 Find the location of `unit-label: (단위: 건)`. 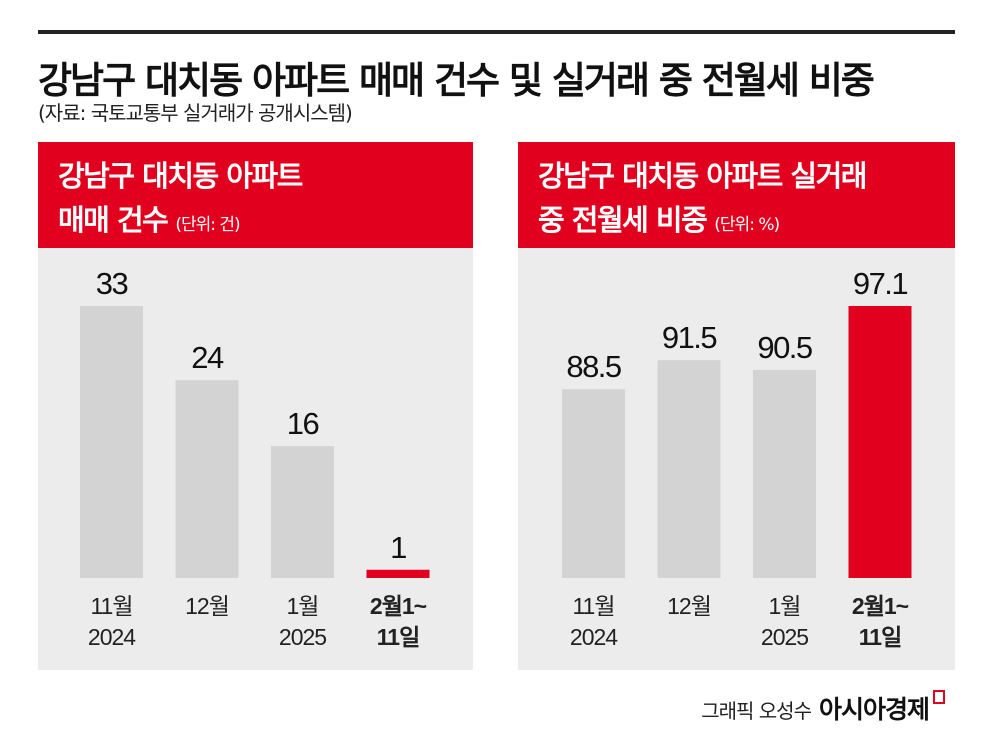

unit-label: (단위: 건) is located at coordinates (207, 225).